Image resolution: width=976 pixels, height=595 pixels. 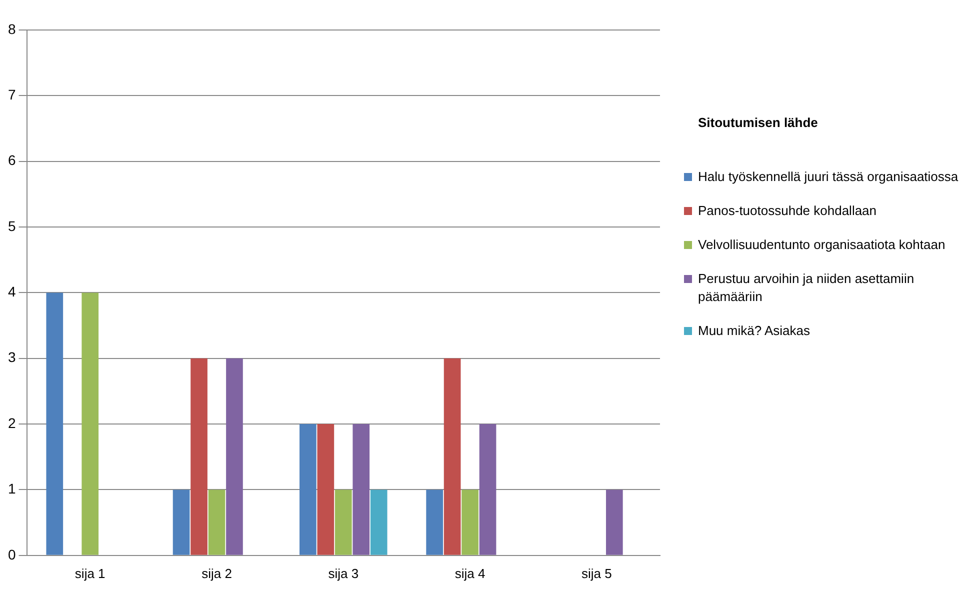 What do you see at coordinates (807, 288) in the screenshot?
I see `legend-label: Perustuu arvoihin ja niiden asettamiin päämääriin` at bounding box center [807, 288].